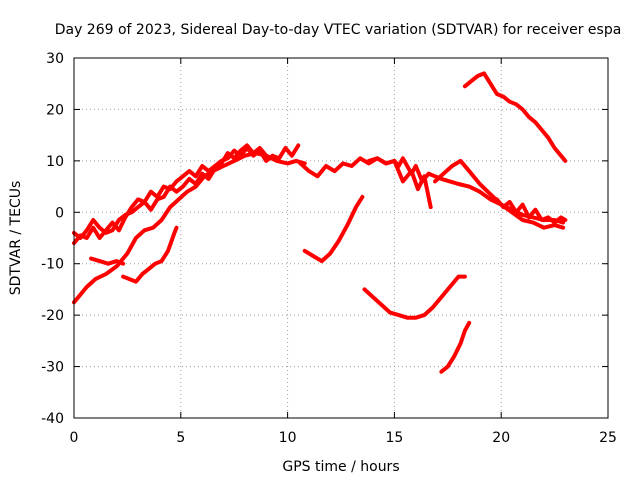  I want to click on x-tick-label: 20, so click(501, 438).